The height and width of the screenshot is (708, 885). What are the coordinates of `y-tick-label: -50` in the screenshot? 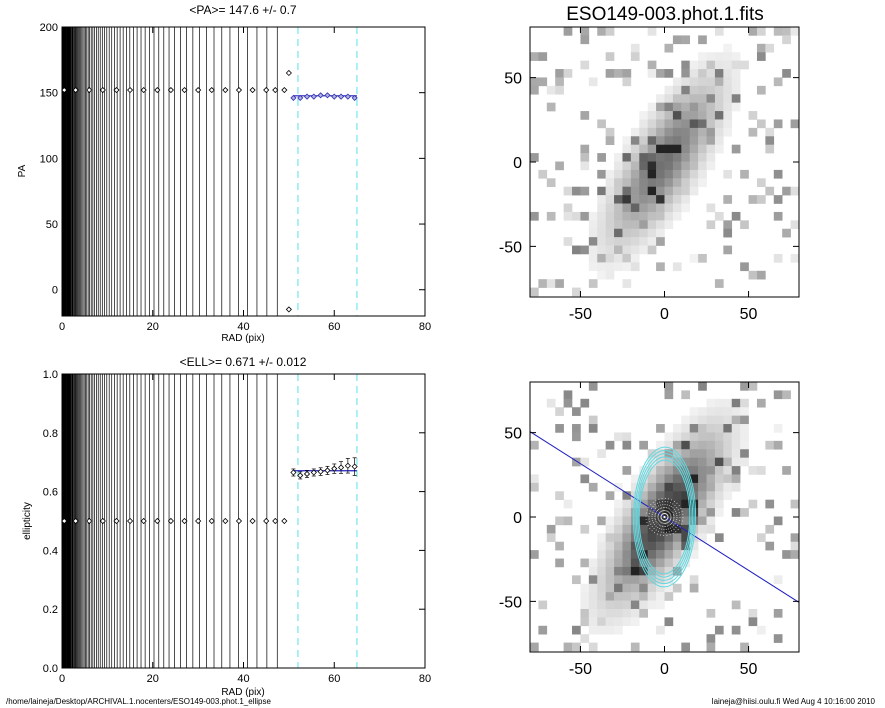 It's located at (510, 602).